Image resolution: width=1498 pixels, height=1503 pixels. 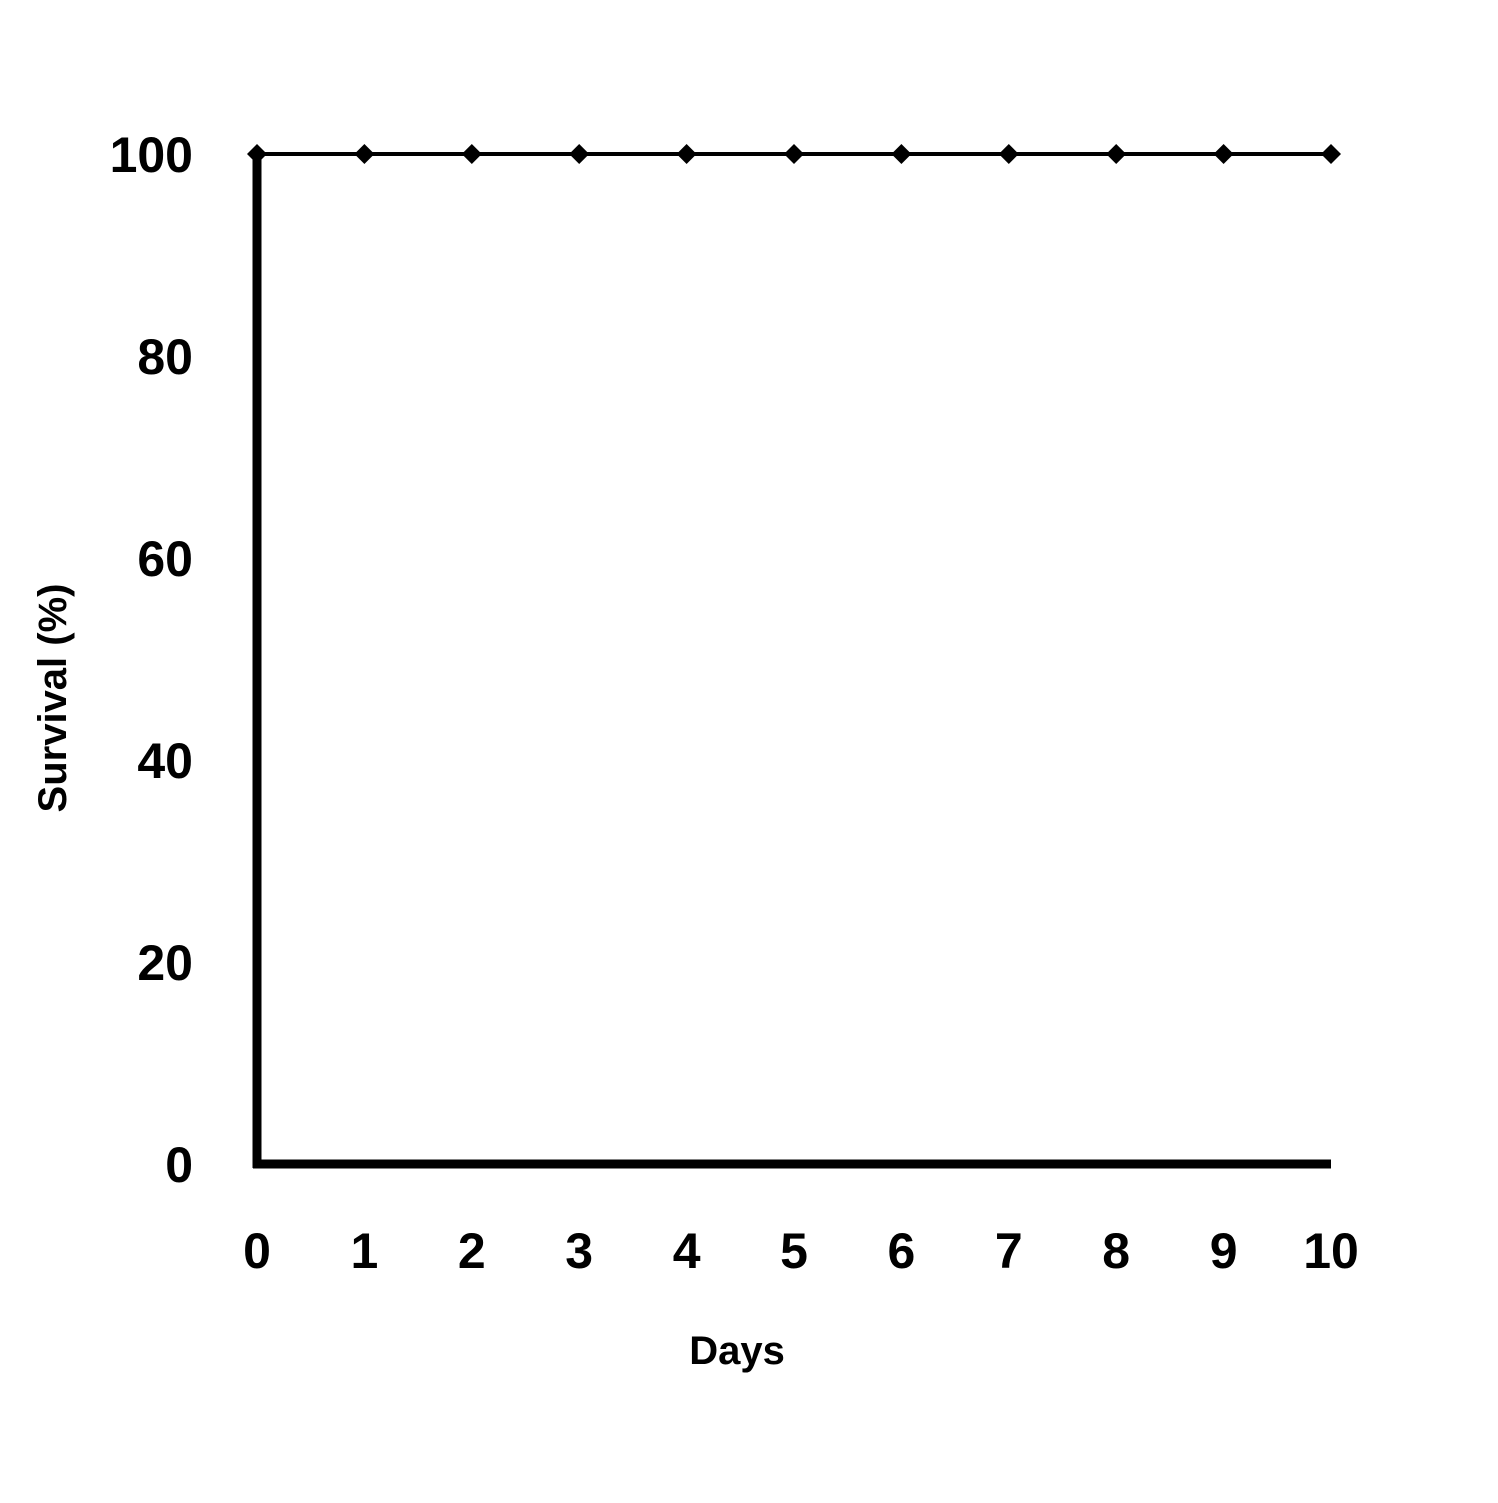 What do you see at coordinates (165, 357) in the screenshot?
I see `y-tick-label: 80` at bounding box center [165, 357].